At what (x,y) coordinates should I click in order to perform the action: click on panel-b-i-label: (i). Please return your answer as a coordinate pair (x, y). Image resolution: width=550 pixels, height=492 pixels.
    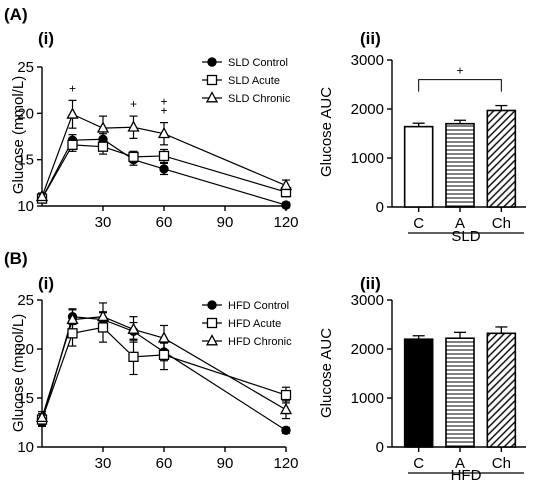
    Looking at the image, I should click on (46, 283).